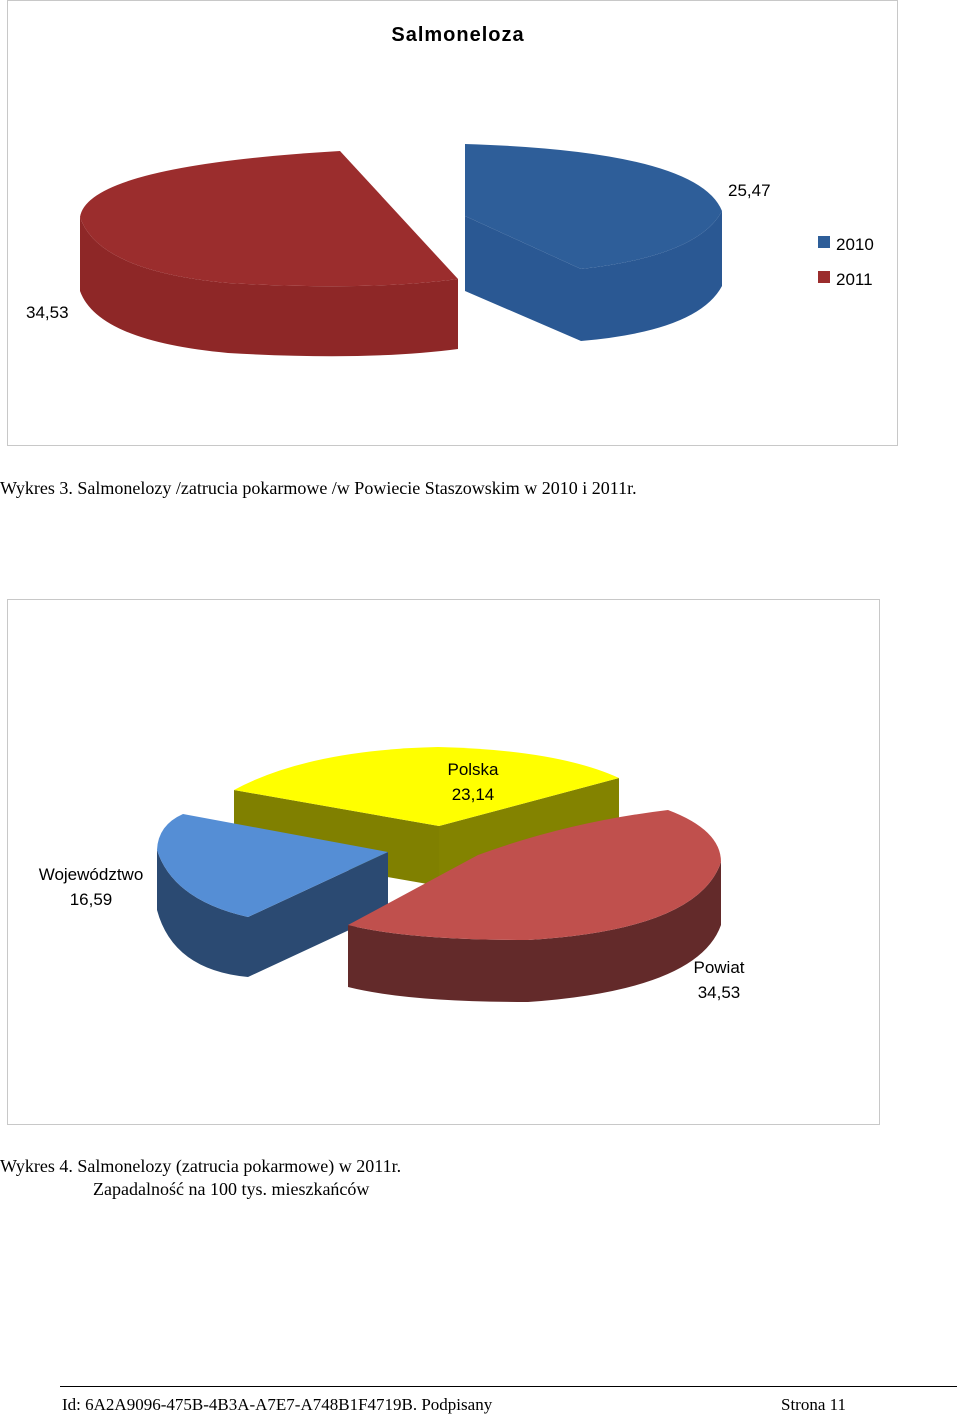 The image size is (960, 1419). I want to click on pie-slice-2010, so click(593, 206).